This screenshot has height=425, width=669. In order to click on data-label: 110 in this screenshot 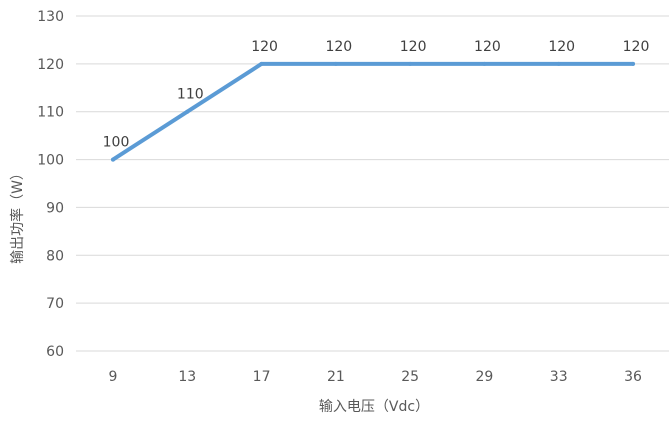, I will do `click(190, 95)`.